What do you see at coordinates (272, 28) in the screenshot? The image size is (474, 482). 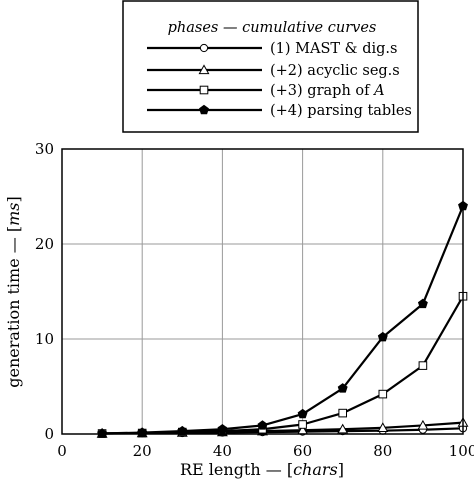 I see `legend-title: phases — cumulative curves` at bounding box center [272, 28].